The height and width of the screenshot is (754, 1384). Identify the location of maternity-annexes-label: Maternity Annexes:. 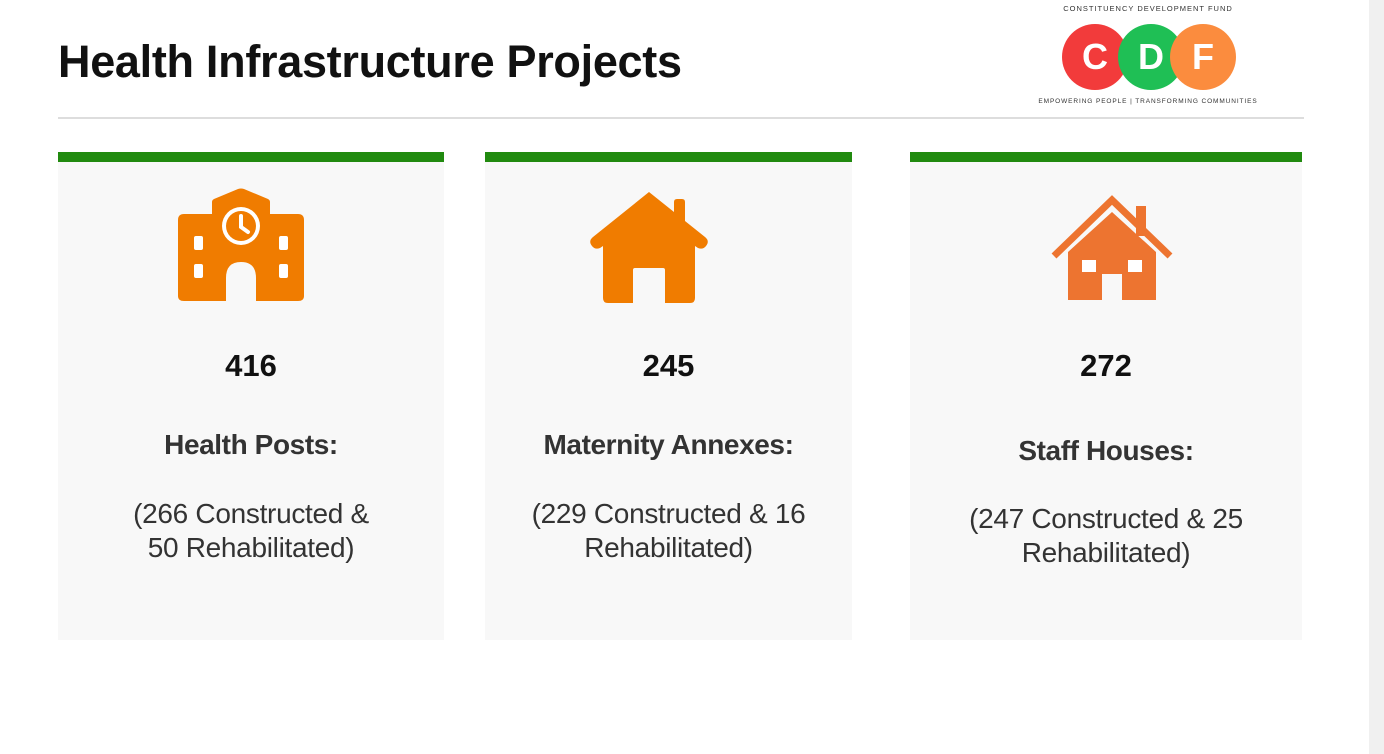
(668, 444).